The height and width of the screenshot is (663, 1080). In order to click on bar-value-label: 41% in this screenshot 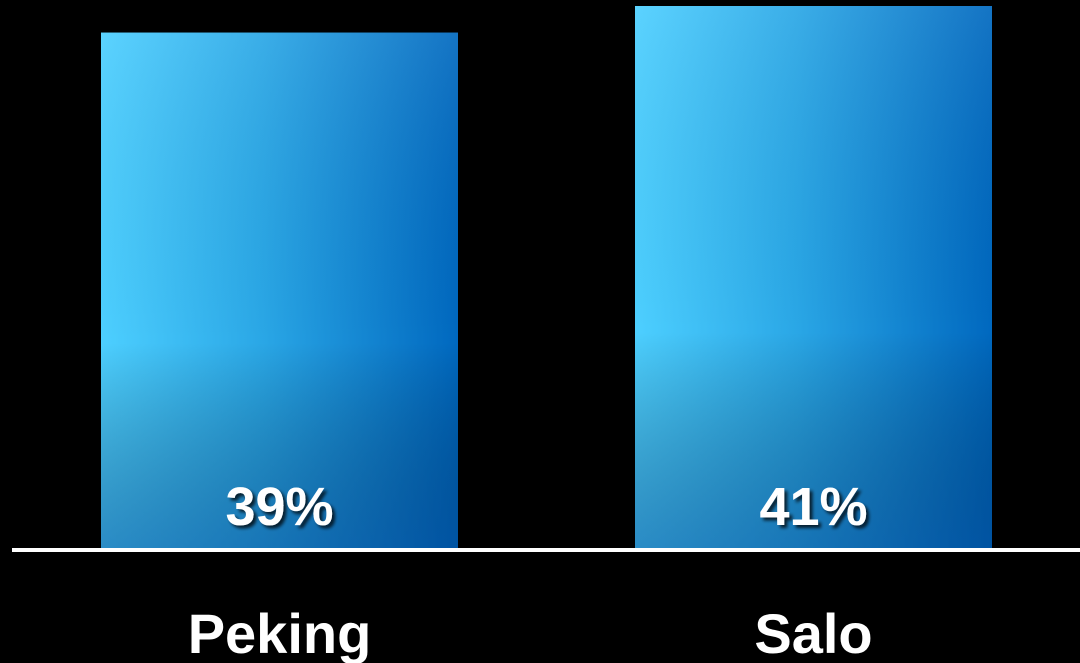, I will do `click(813, 507)`.